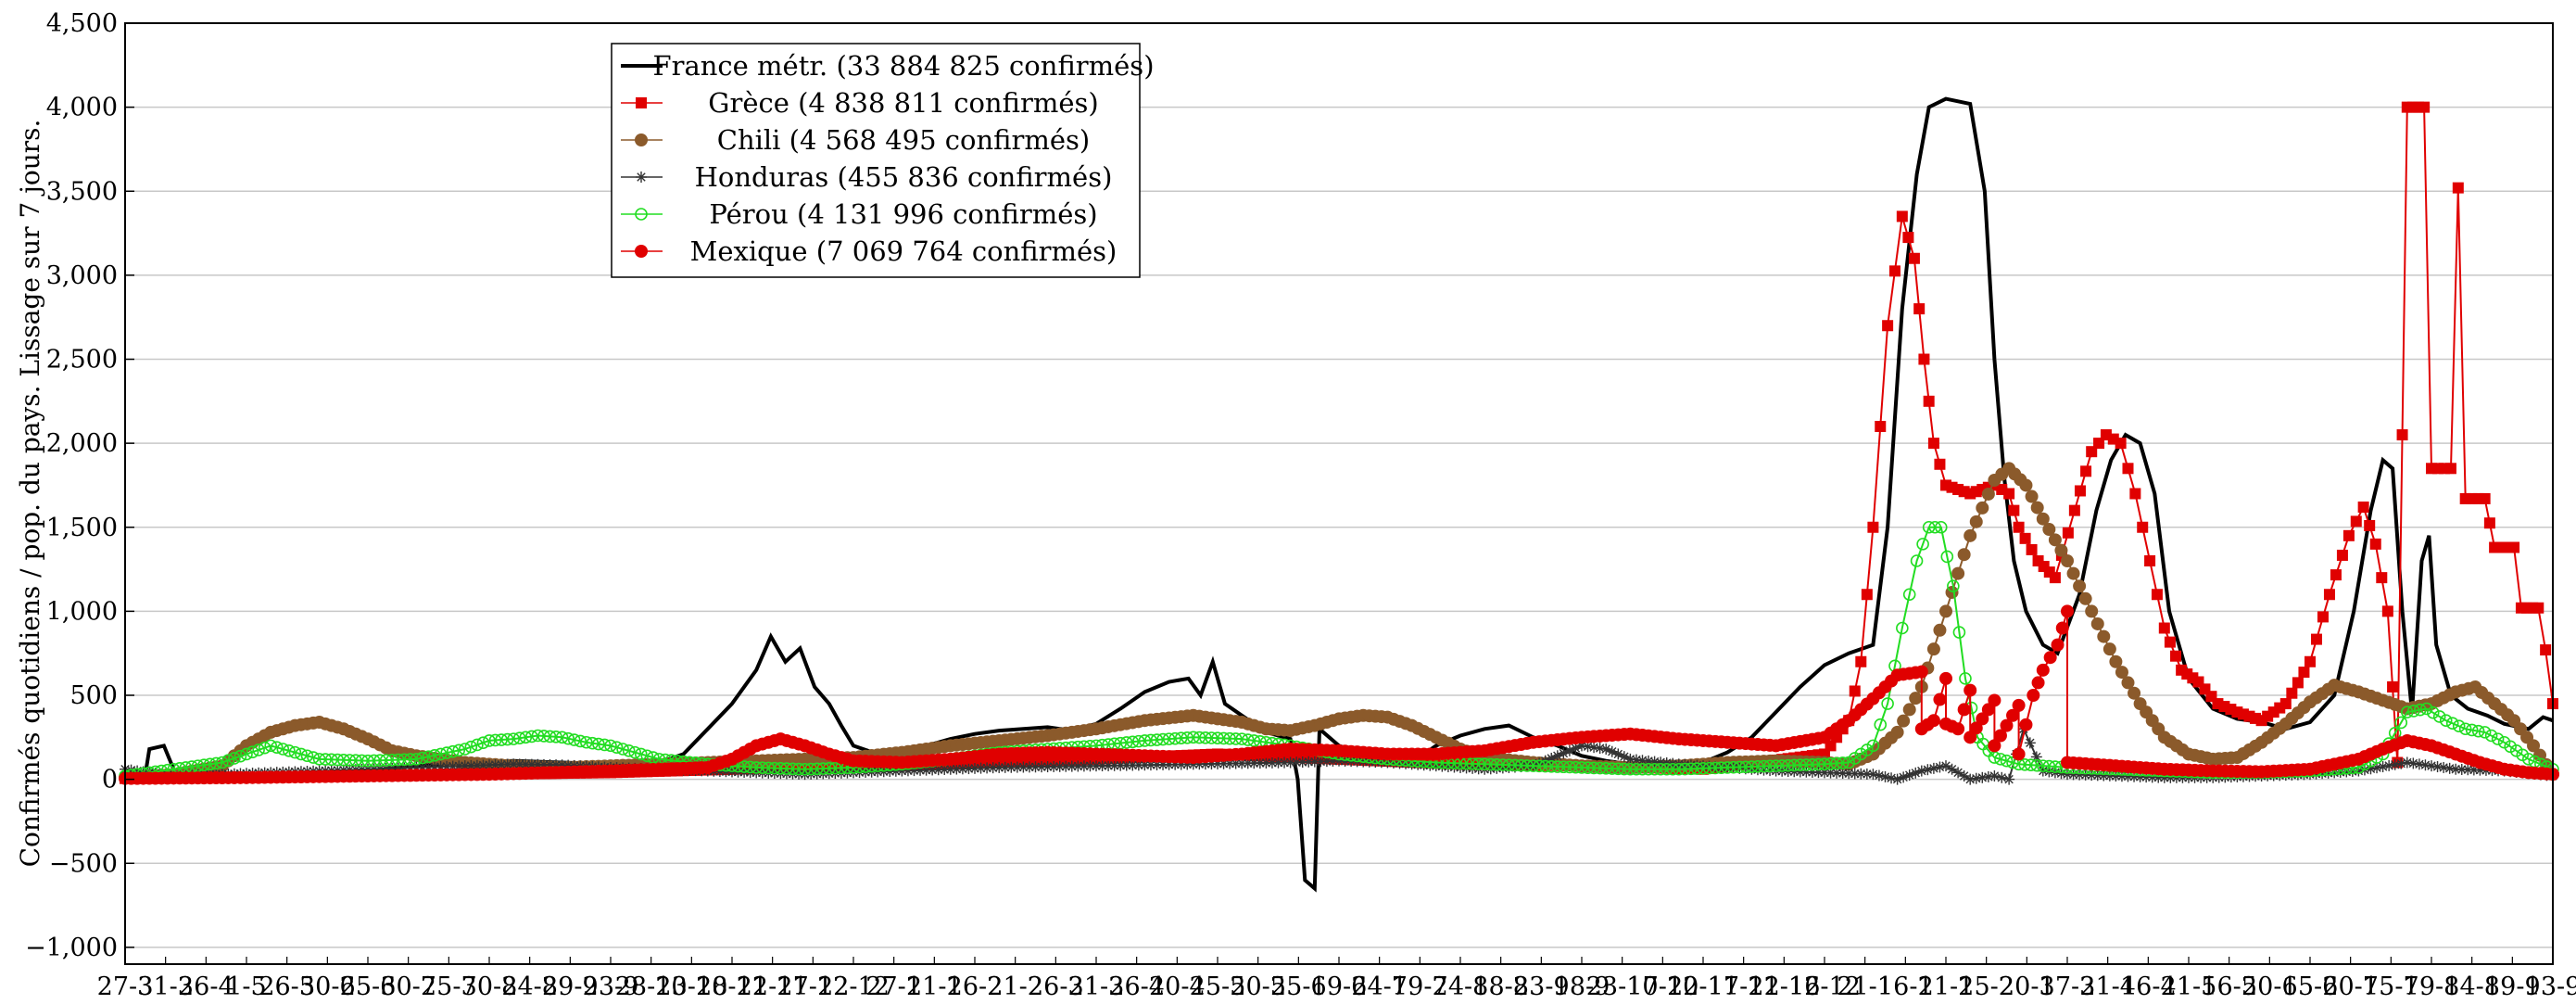 This screenshot has height=1004, width=2576. What do you see at coordinates (2550, 986) in the screenshot?
I see `x-tick-label: 13-9` at bounding box center [2550, 986].